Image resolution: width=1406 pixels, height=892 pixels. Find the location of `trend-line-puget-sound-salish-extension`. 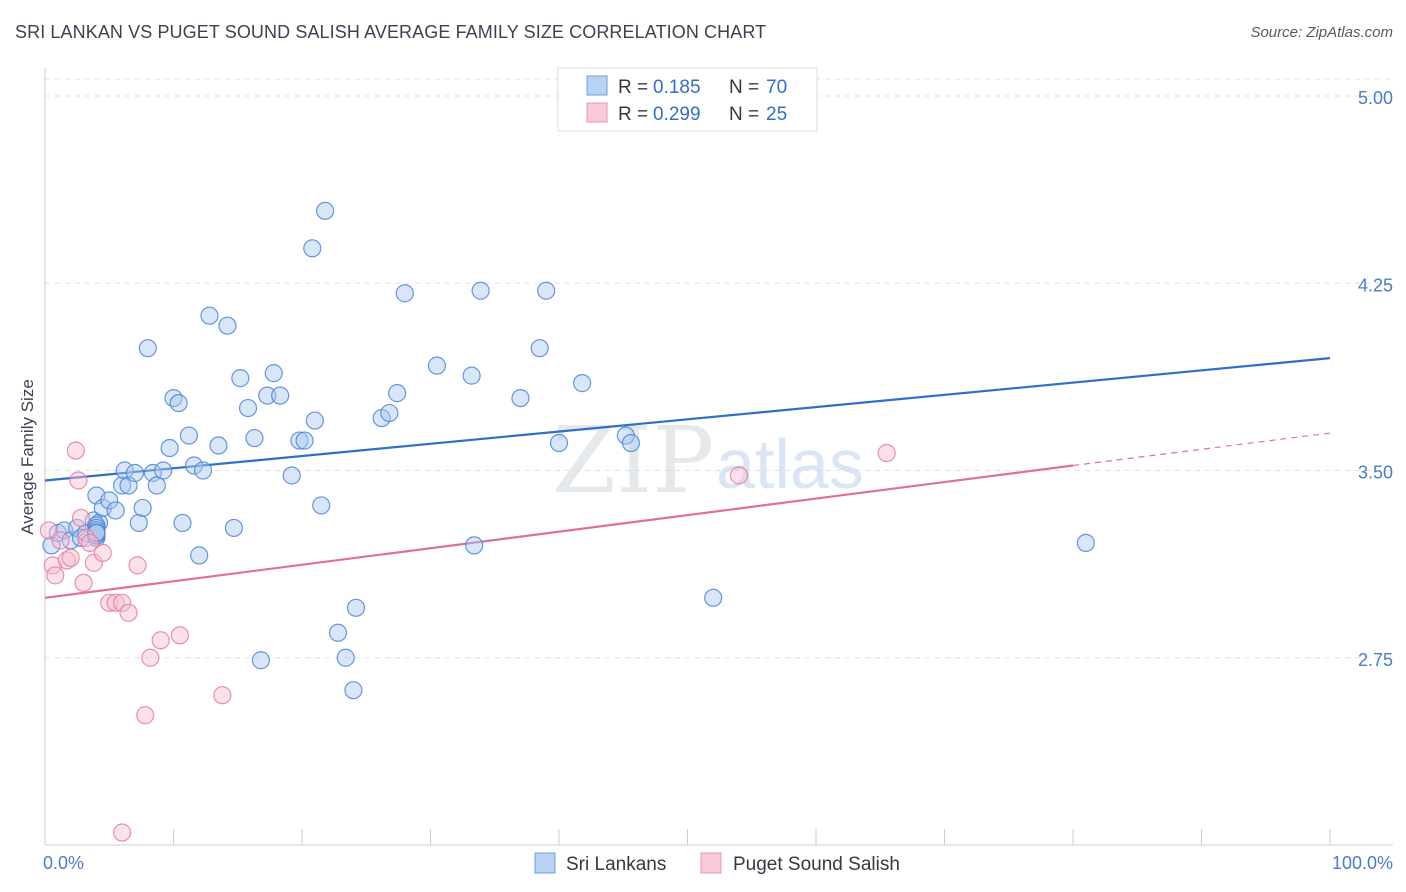

trend-line-puget-sound-salish-extension is located at coordinates (1201, 449).